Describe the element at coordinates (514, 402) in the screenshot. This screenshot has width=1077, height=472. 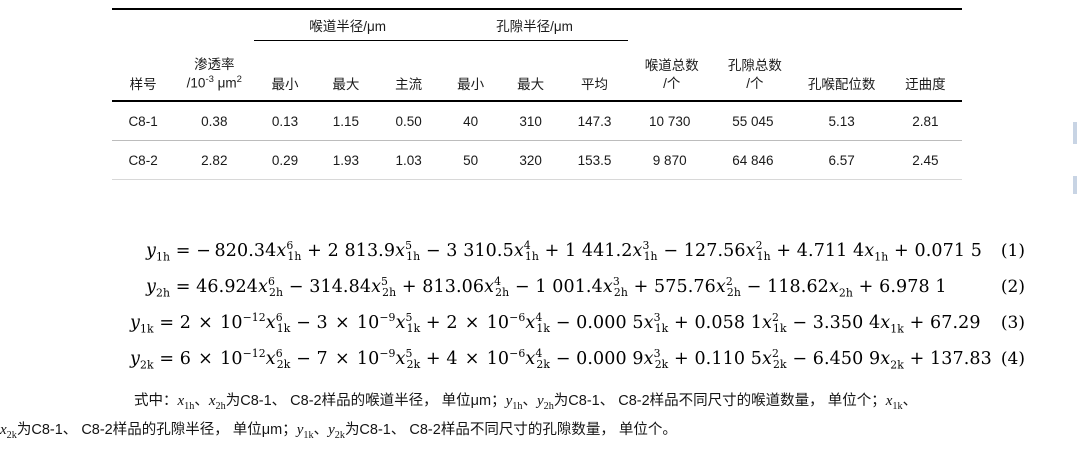
I see `note-var-y1h: y1h` at that location.